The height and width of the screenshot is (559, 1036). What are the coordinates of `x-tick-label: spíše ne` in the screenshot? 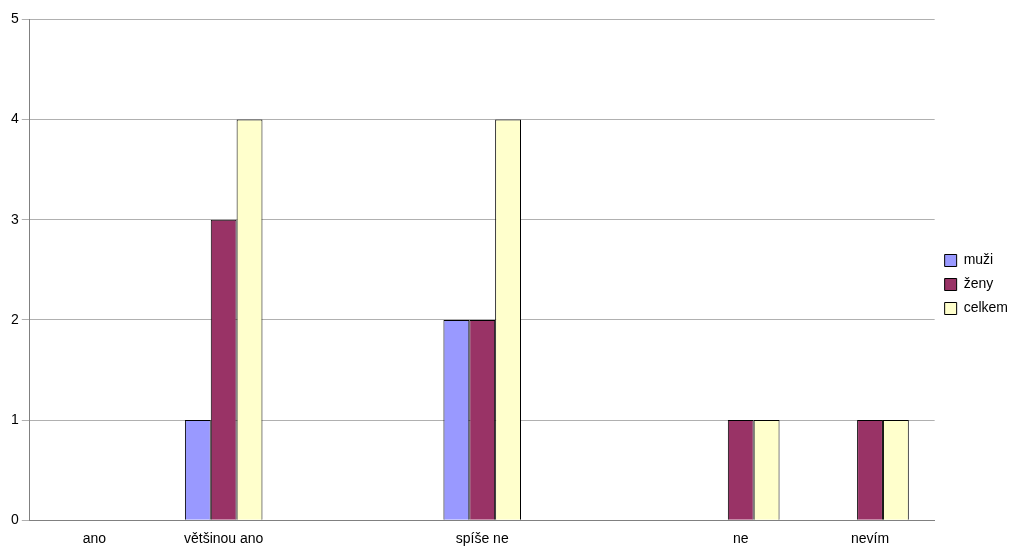 It's located at (482, 538).